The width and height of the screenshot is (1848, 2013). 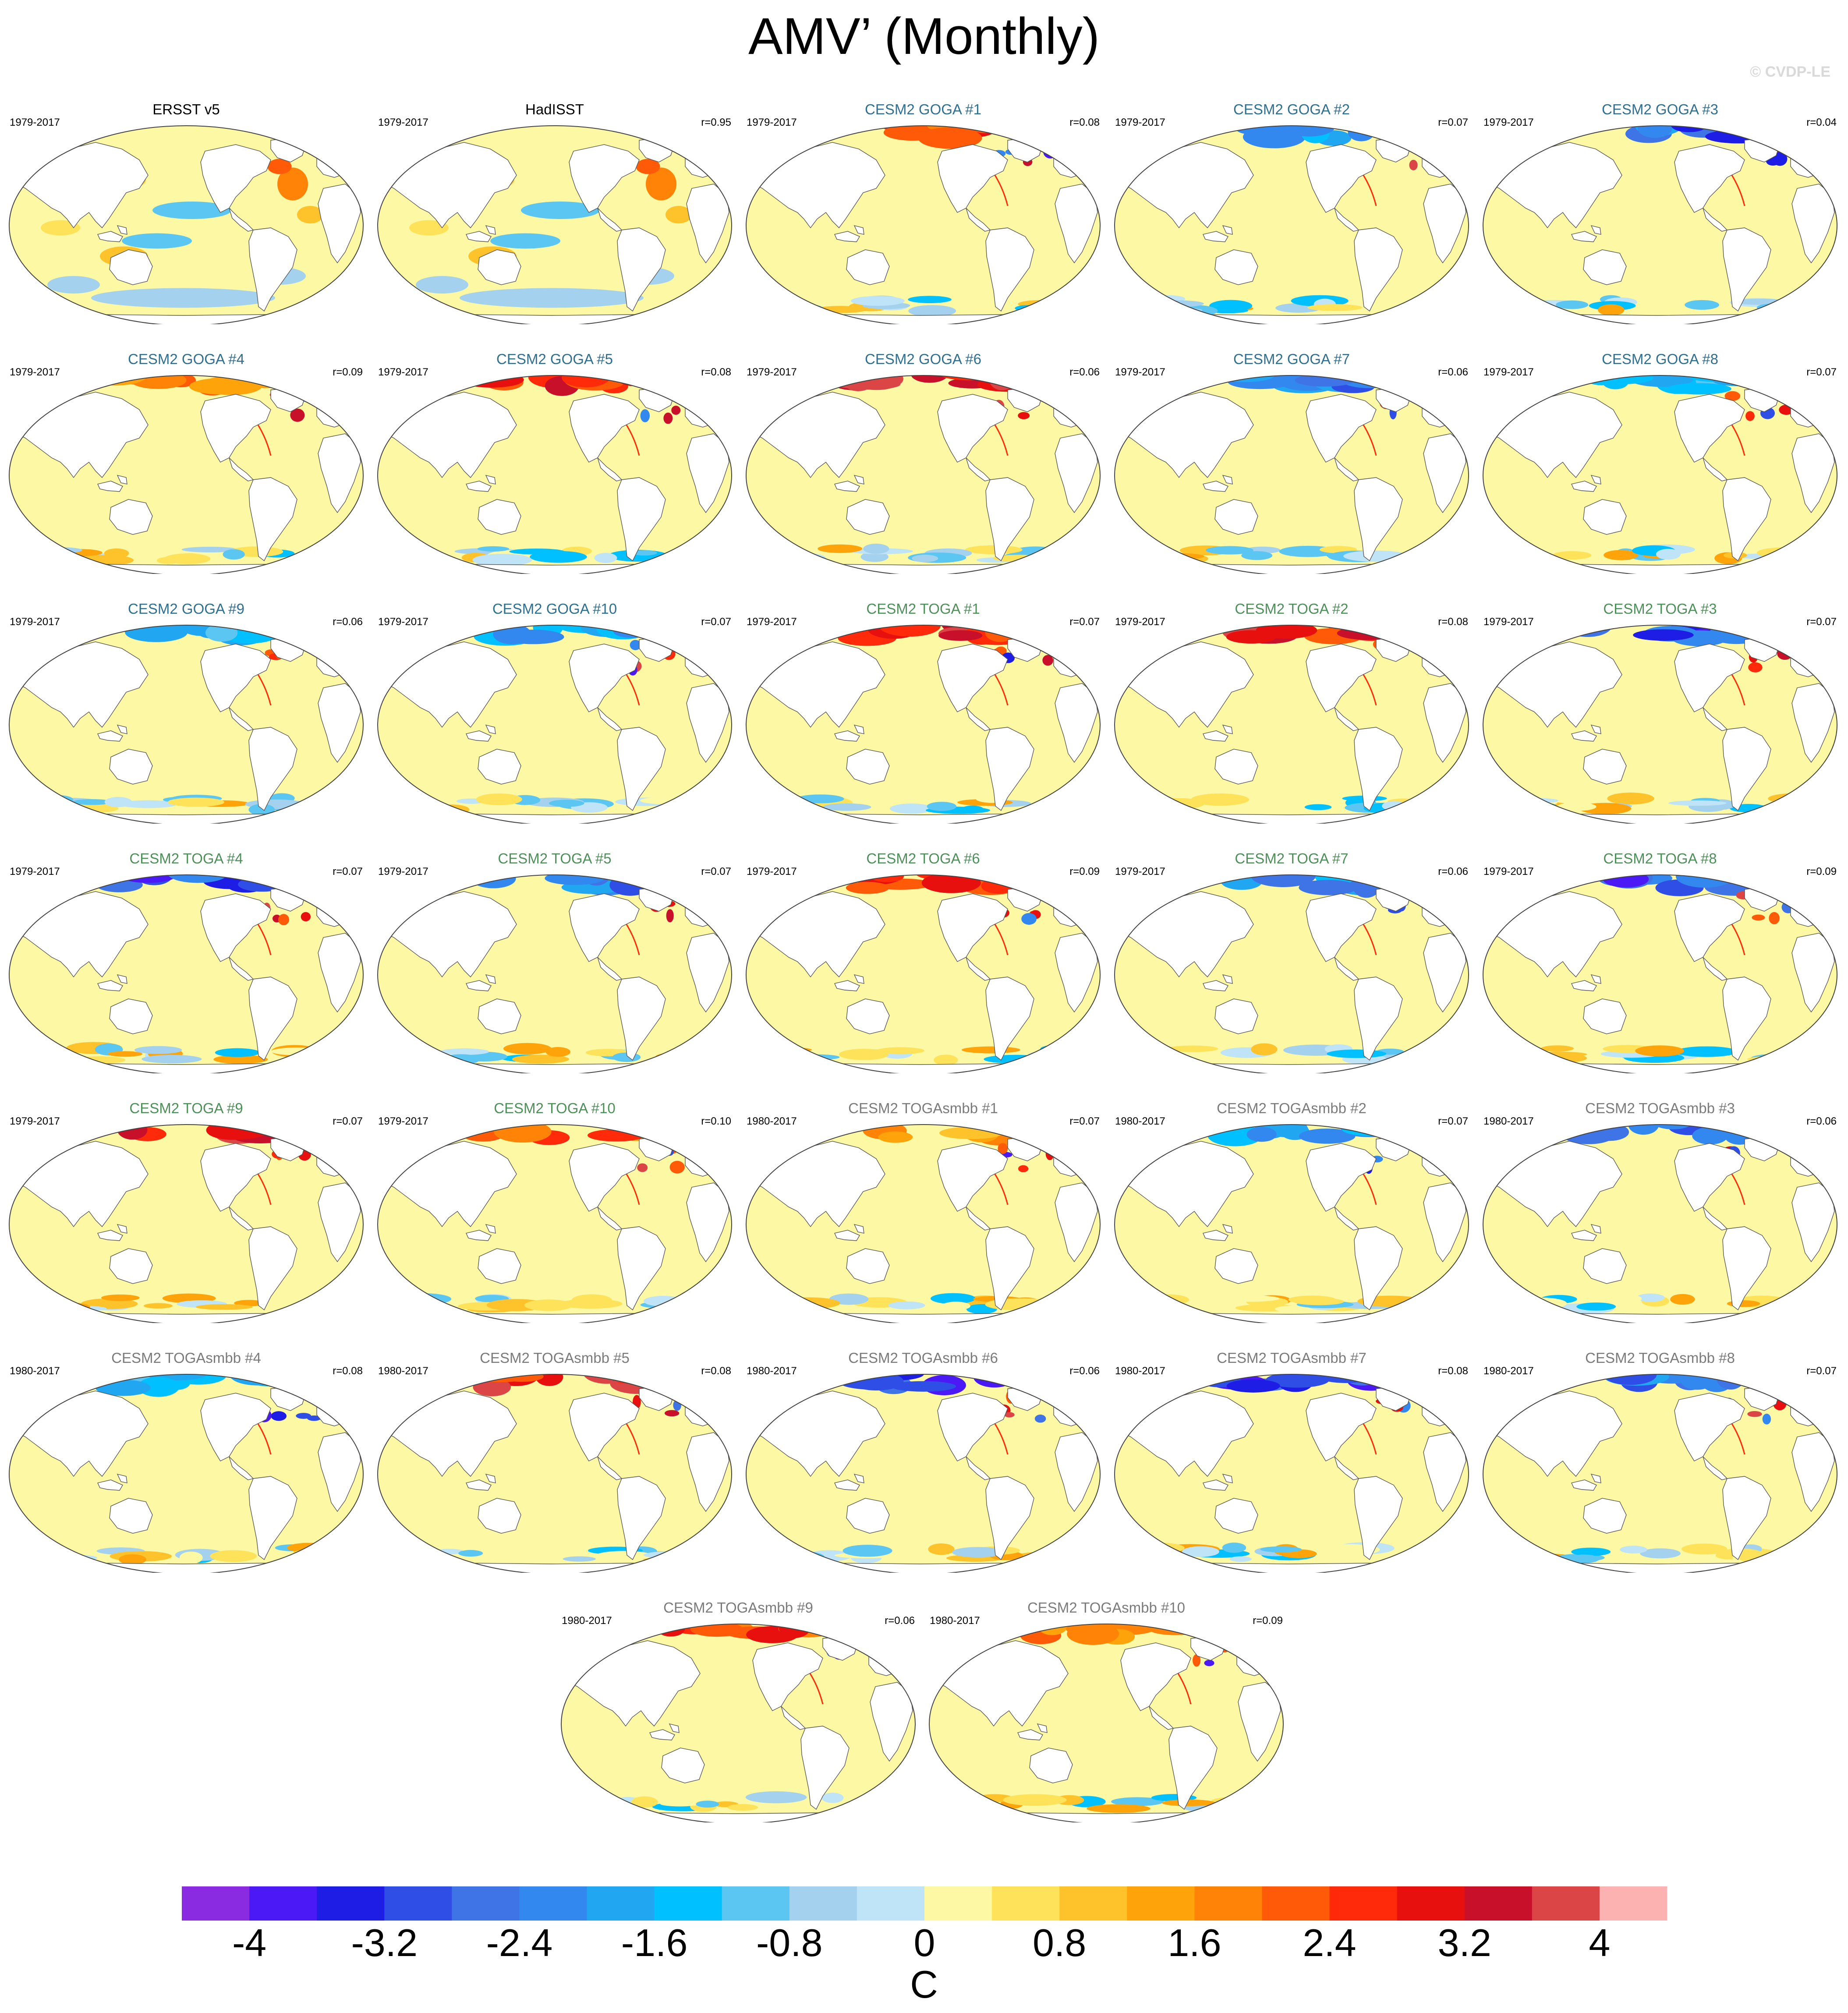 I want to click on map-panel: CESM2 TOGA #5 1979-2017 r=0.07, so click(x=554, y=964).